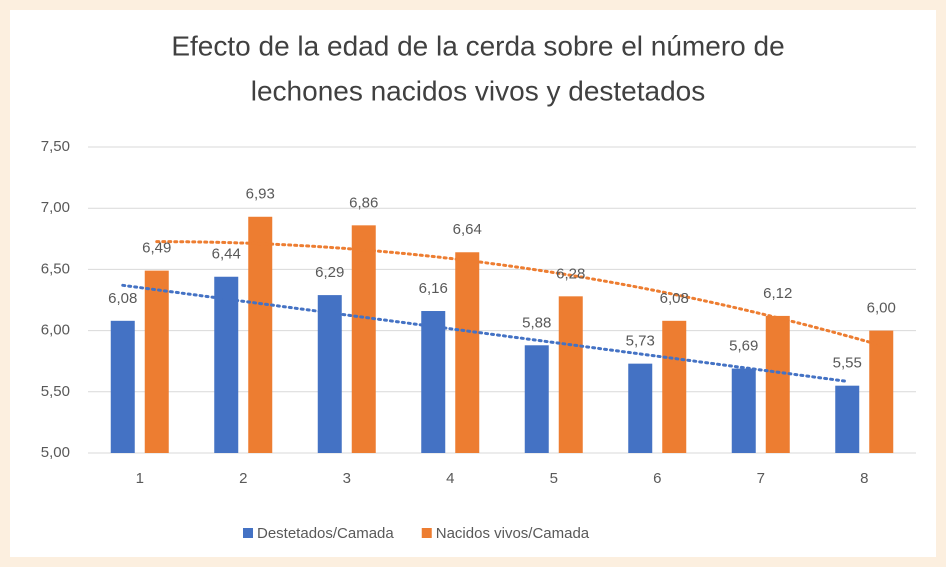 The height and width of the screenshot is (567, 946). I want to click on data-label: 5,88, so click(536, 322).